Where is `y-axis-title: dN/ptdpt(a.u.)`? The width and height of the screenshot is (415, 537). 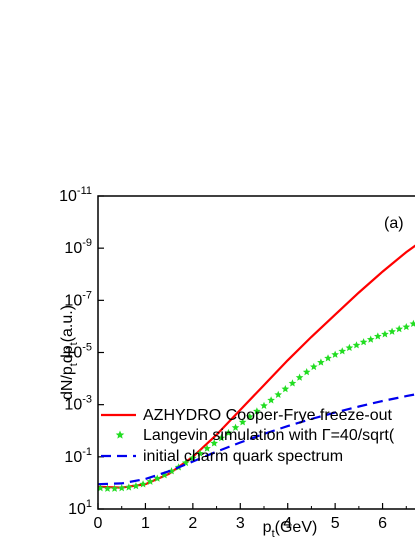 y-axis-title: dN/ptdpt(a.u.) is located at coordinates (69, 352).